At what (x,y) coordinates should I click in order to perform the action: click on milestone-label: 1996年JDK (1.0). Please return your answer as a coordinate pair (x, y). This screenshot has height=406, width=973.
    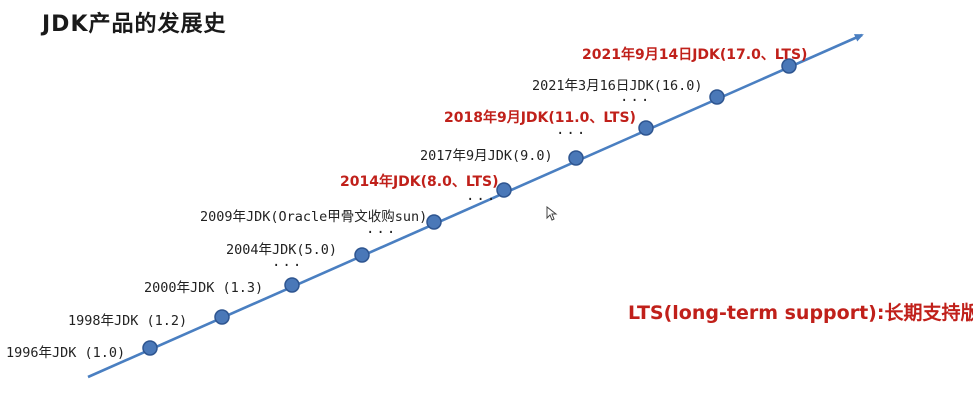
    Looking at the image, I should click on (66, 353).